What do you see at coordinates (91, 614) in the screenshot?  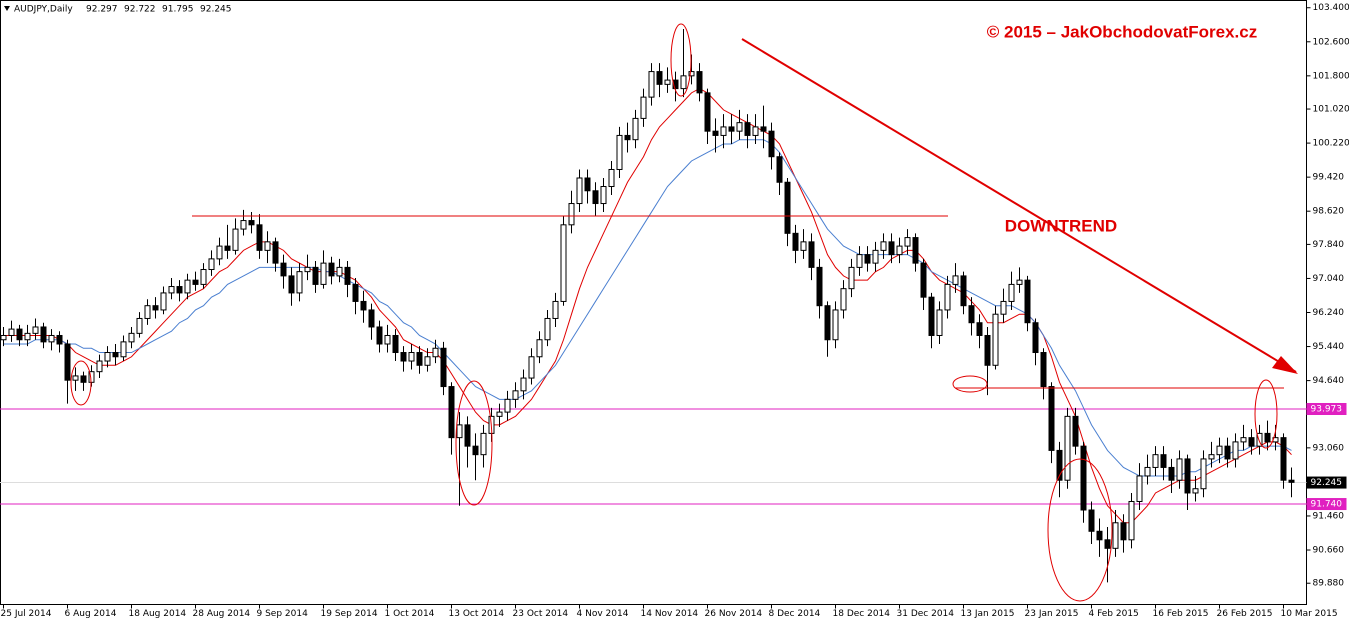 I see `x-tick-label: 6 Aug 2014` at bounding box center [91, 614].